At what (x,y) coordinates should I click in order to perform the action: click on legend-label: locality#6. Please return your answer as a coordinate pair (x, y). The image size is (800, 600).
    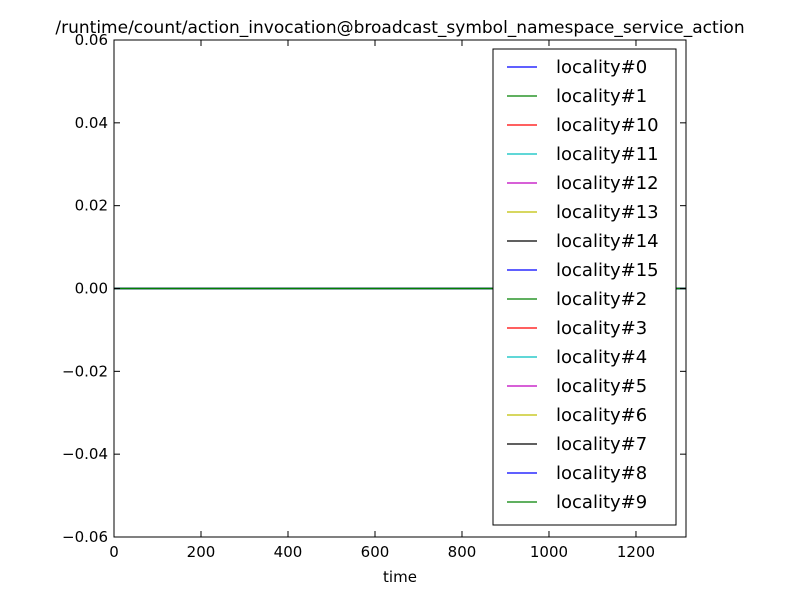
    Looking at the image, I should click on (601, 415).